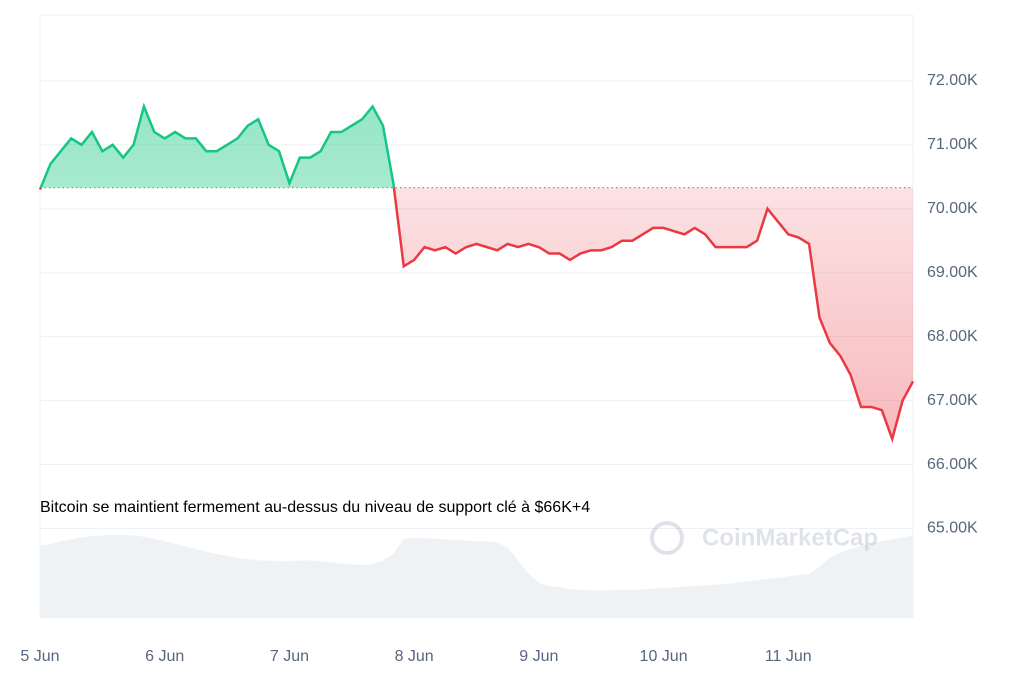  I want to click on x-tick-label: 7 Jun, so click(289, 656).